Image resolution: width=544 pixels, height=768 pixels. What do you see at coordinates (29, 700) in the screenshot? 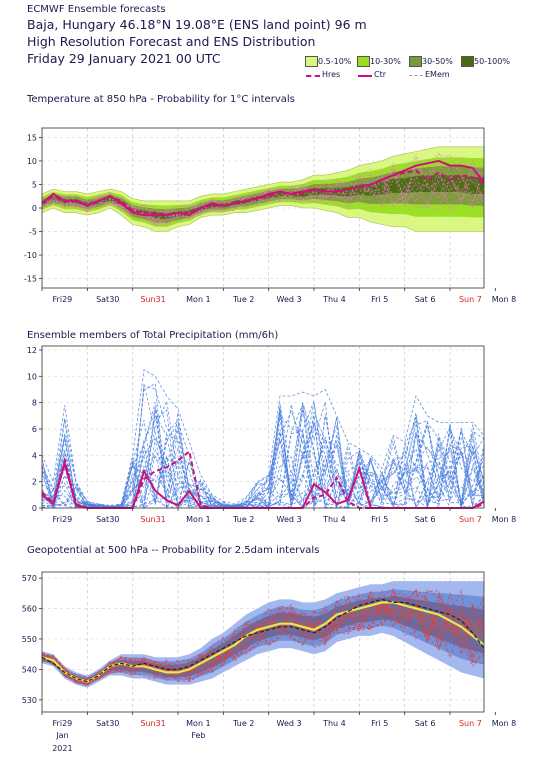
I see `y-tick-label: 530` at bounding box center [29, 700].